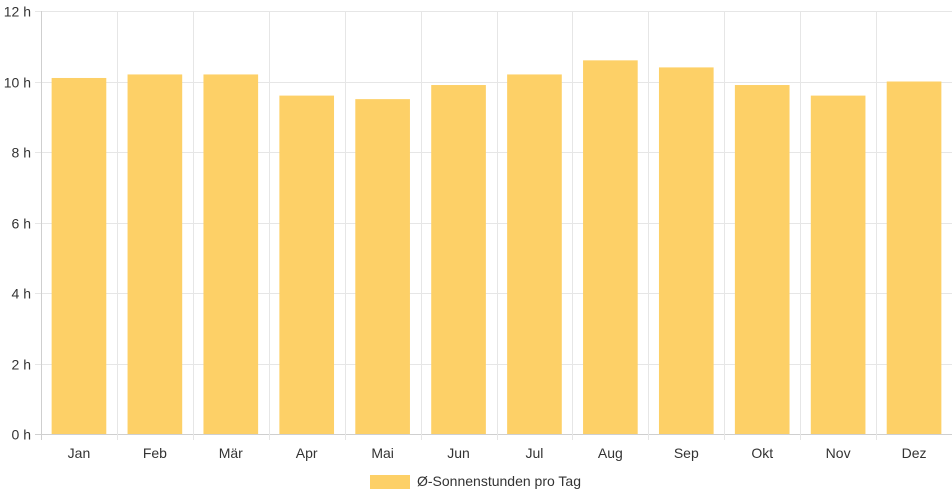 The width and height of the screenshot is (952, 500). Describe the element at coordinates (79, 255) in the screenshot. I see `bar-jan` at that location.